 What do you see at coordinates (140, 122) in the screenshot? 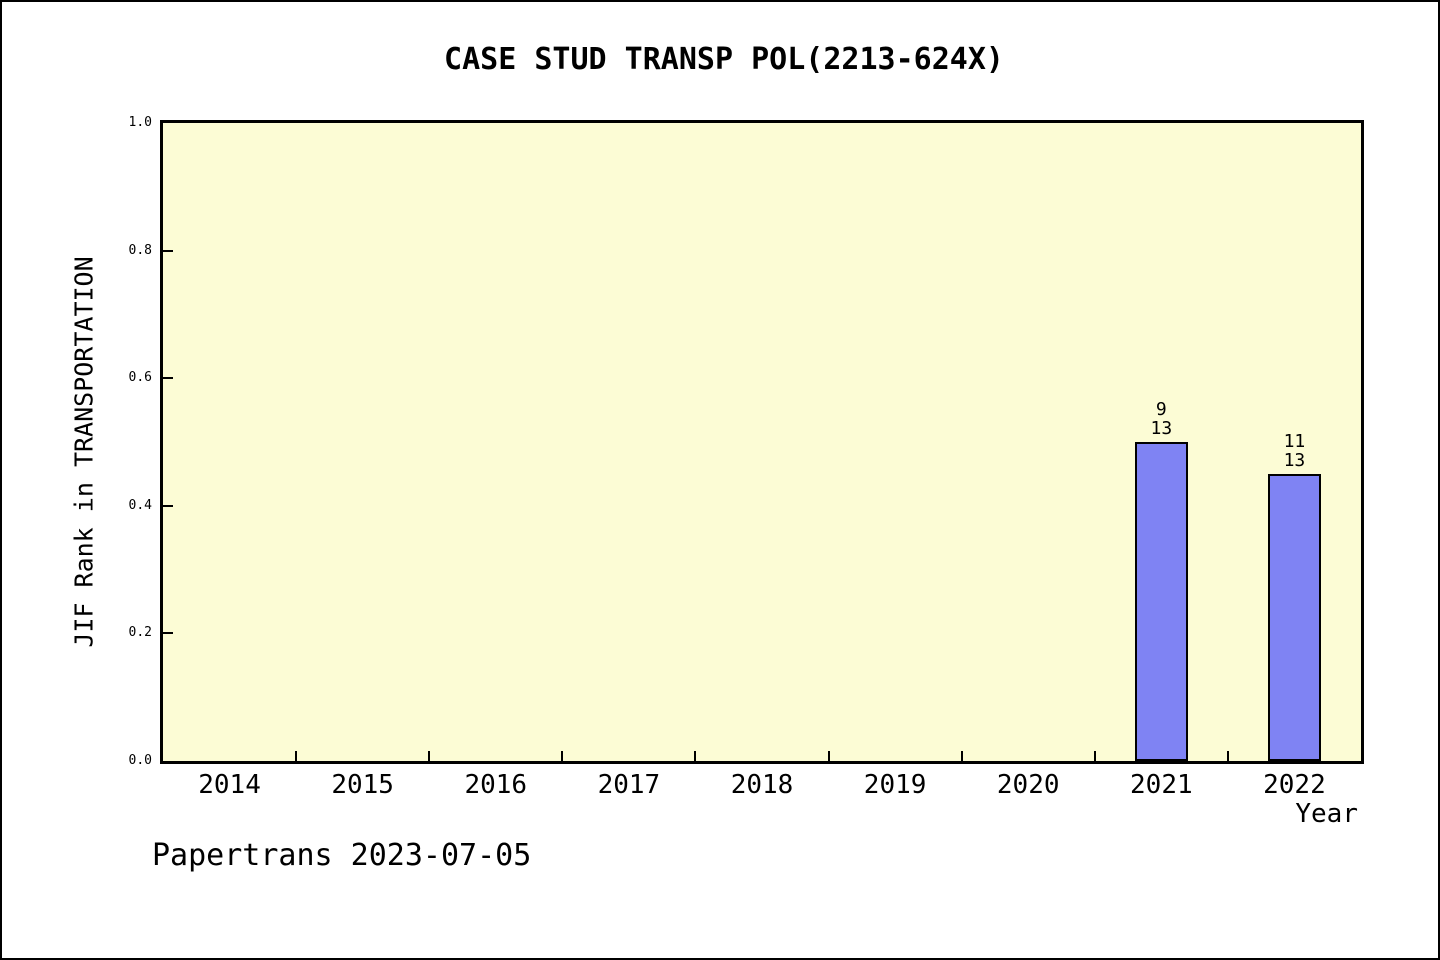
I see `y-tick-label: 1.0` at bounding box center [140, 122].